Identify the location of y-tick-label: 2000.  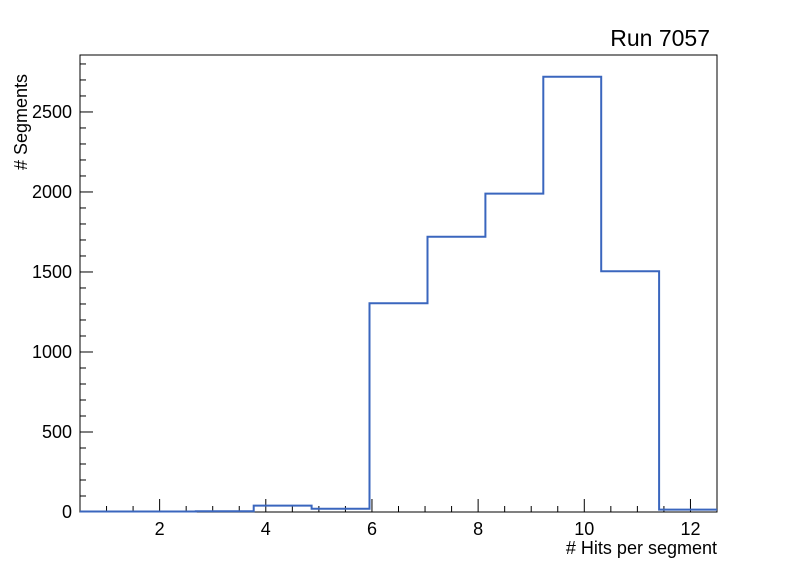
(52, 192).